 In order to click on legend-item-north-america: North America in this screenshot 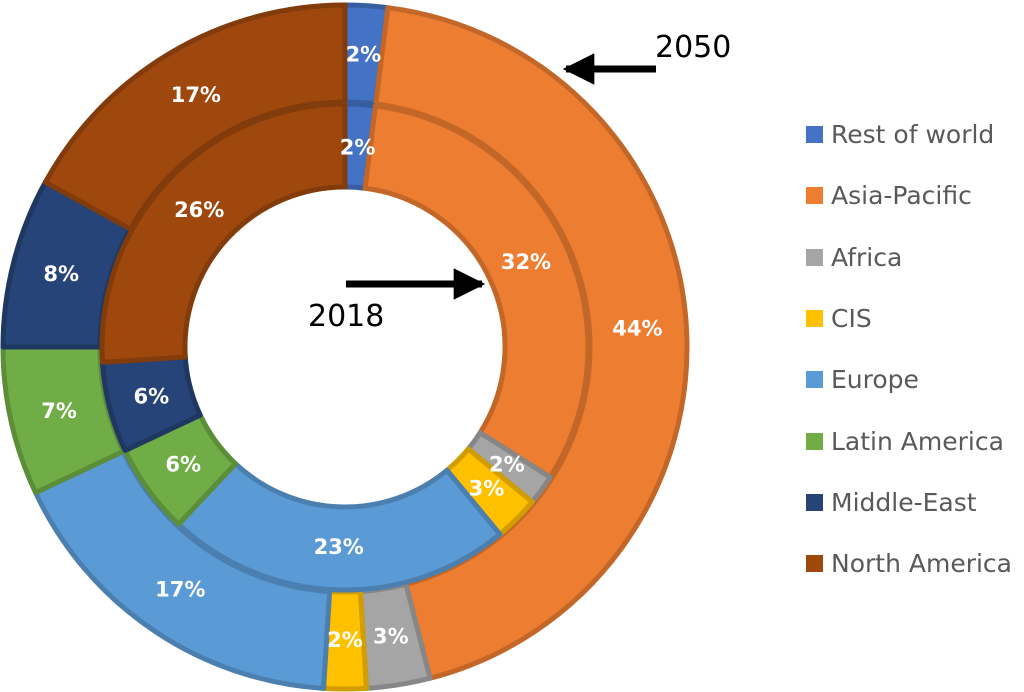, I will do `click(913, 563)`.